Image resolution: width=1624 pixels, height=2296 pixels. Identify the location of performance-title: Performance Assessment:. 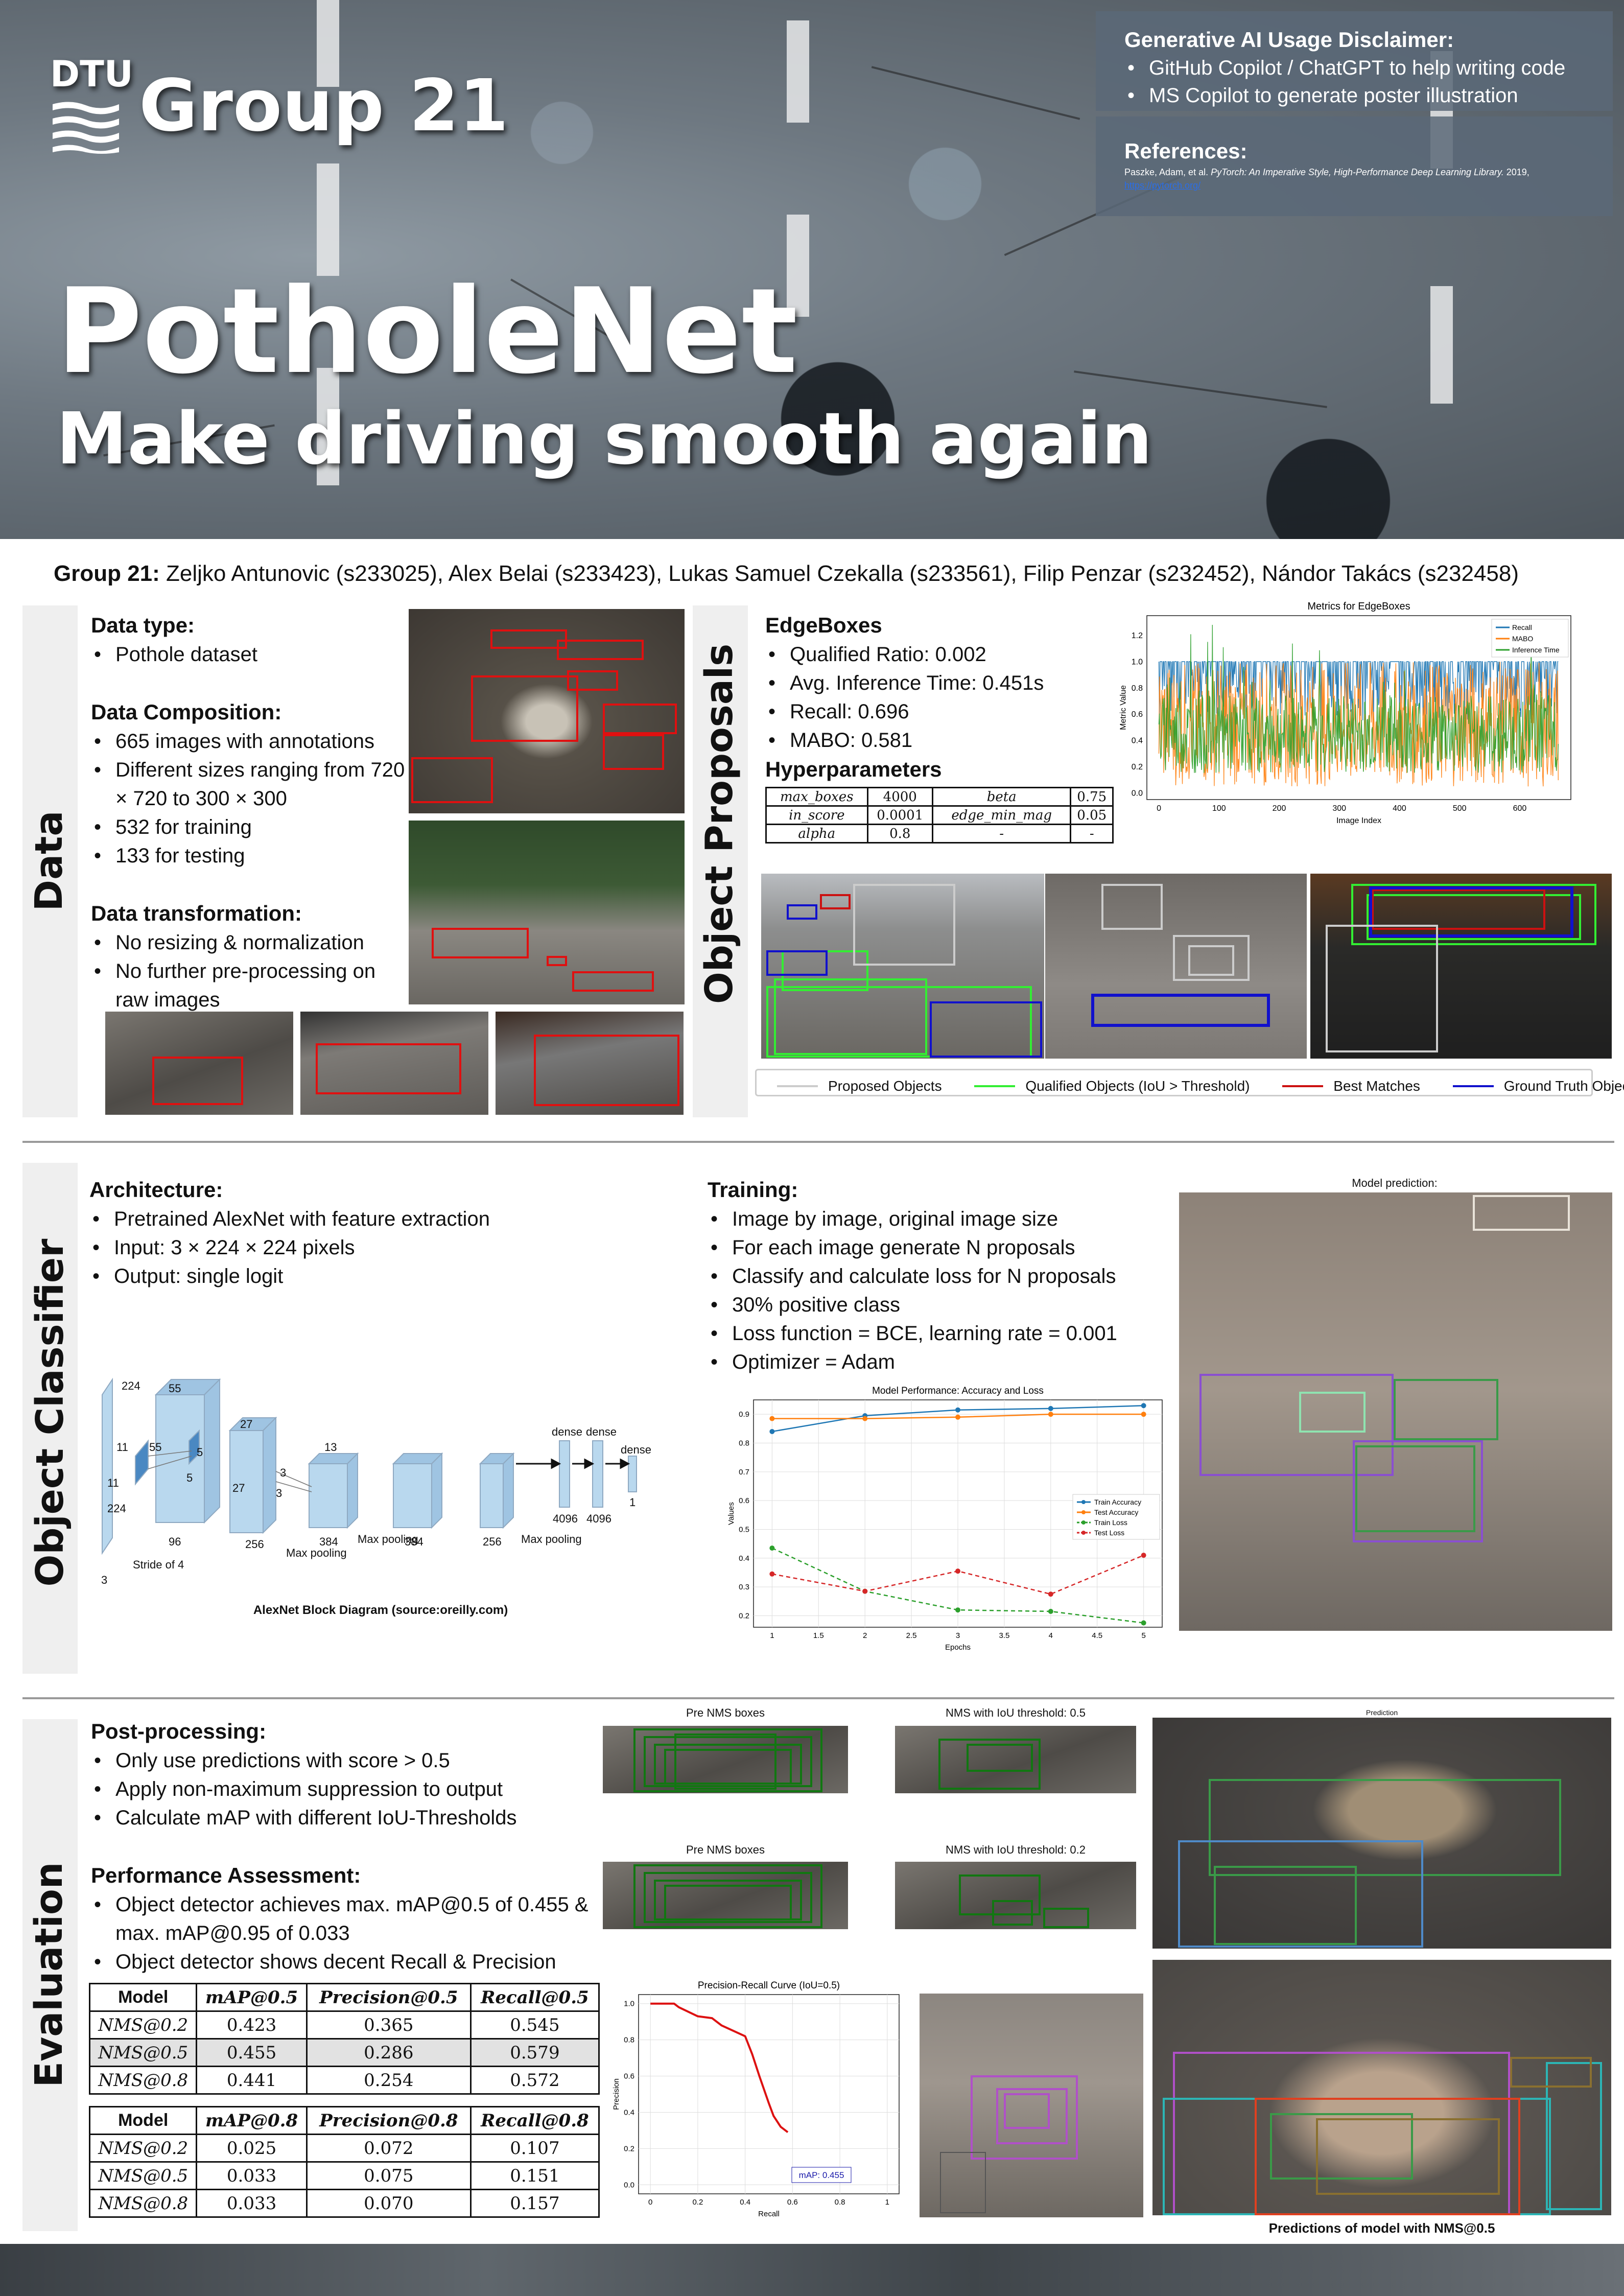
(226, 1875).